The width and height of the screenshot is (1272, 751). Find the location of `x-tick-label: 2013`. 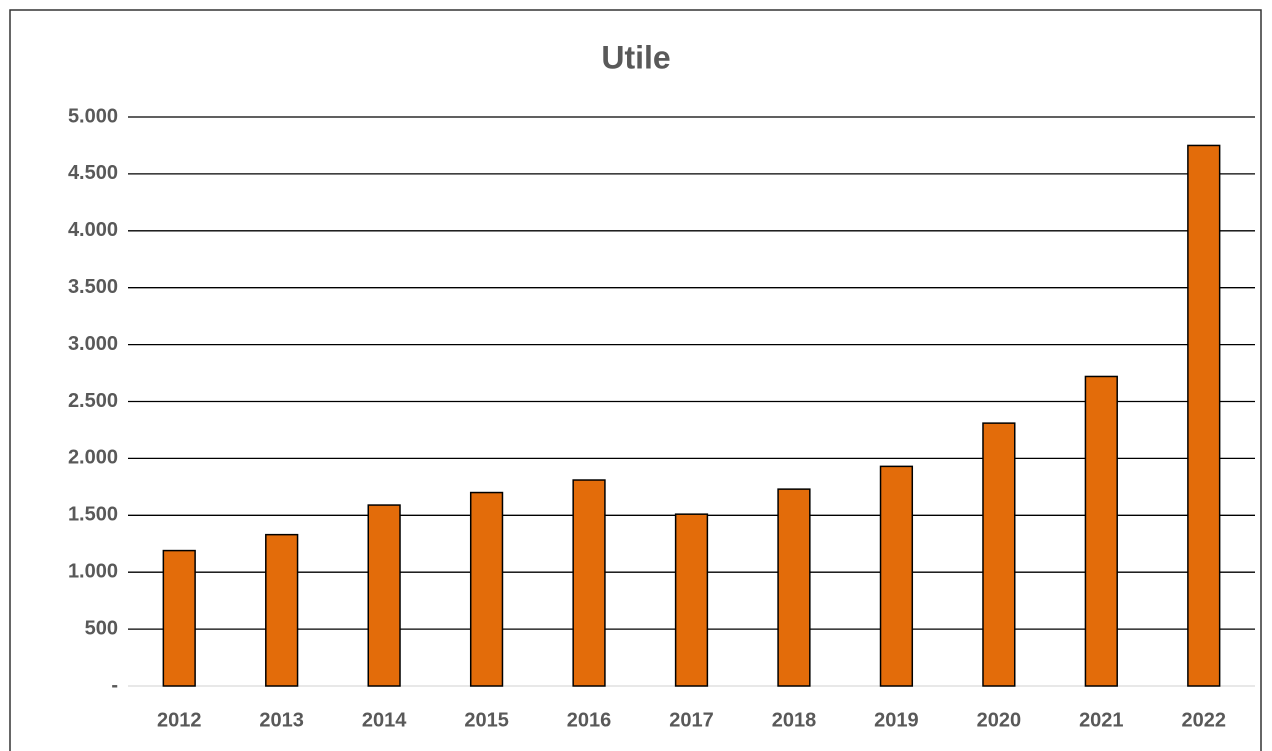

x-tick-label: 2013 is located at coordinates (281, 720).